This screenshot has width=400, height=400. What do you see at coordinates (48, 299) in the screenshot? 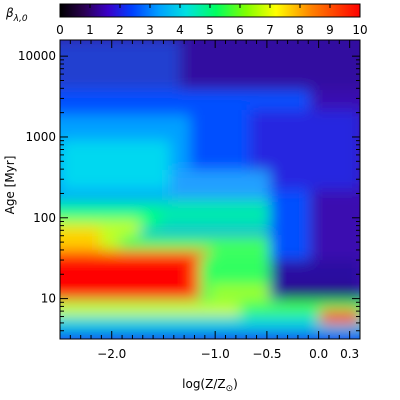
I see `y-tick-label: 10` at bounding box center [48, 299].